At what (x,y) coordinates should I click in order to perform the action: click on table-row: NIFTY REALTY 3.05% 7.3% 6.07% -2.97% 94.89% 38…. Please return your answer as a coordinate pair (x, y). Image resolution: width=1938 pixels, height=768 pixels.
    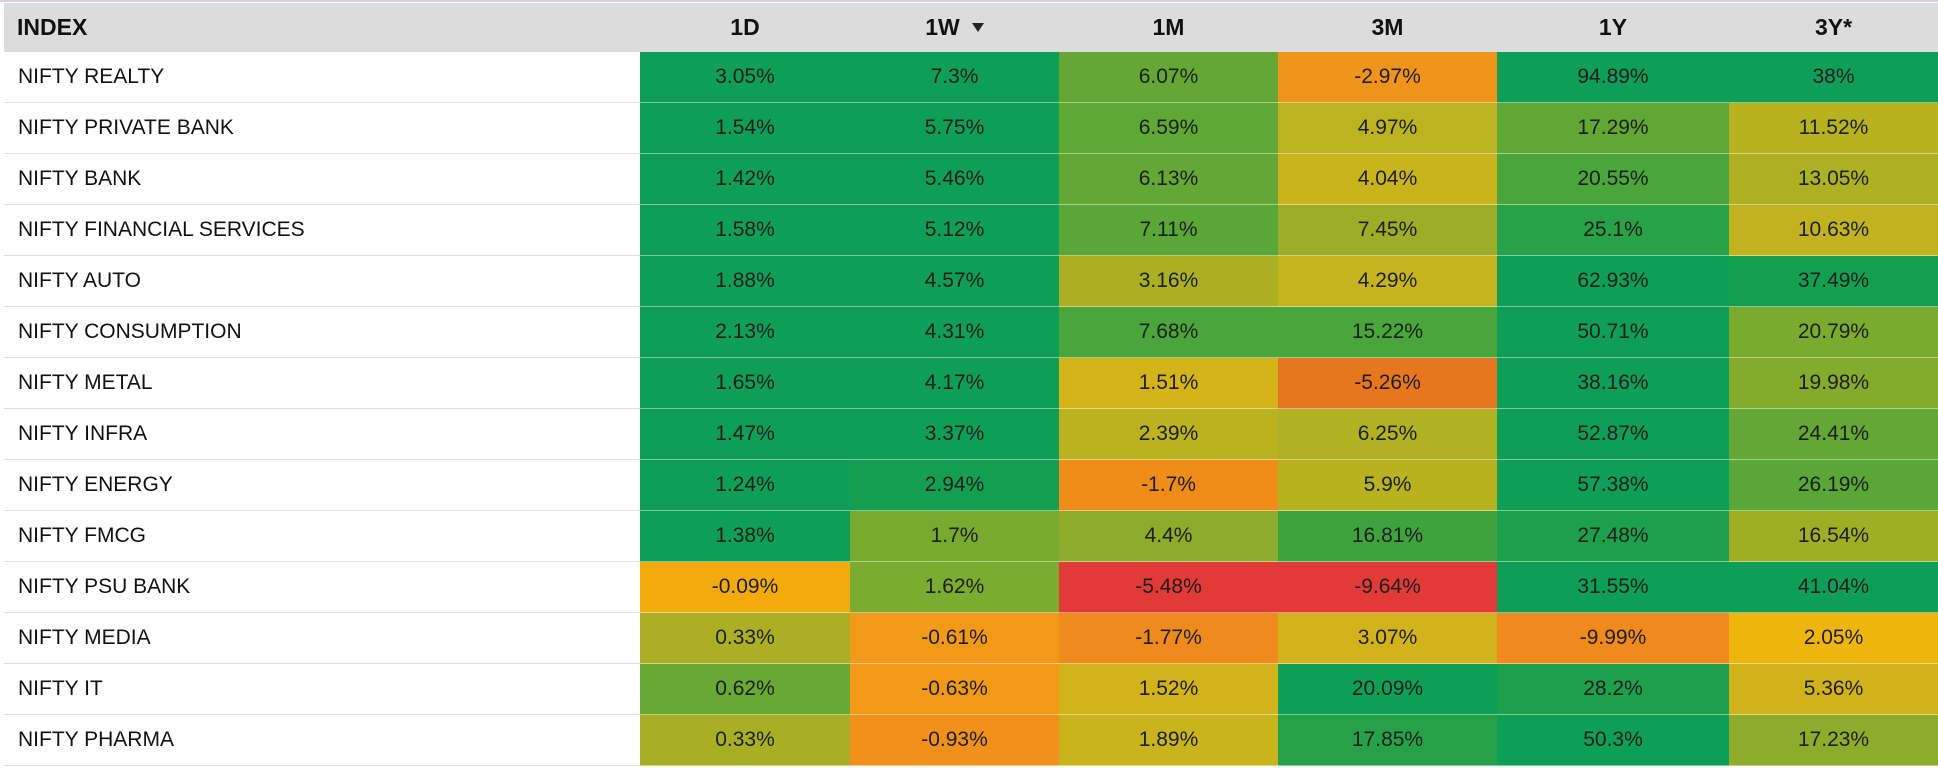
    Looking at the image, I should click on (971, 77).